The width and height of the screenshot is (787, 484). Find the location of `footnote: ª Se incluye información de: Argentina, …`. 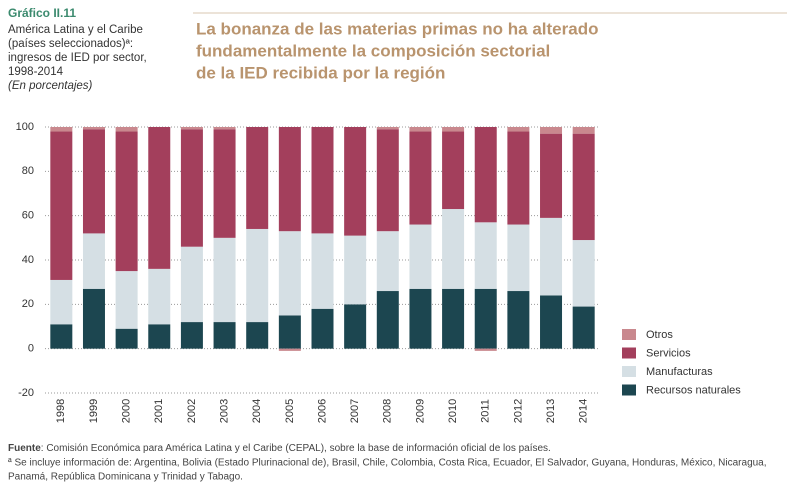

footnote: ª Se incluye información de: Argentina, … is located at coordinates (387, 463).